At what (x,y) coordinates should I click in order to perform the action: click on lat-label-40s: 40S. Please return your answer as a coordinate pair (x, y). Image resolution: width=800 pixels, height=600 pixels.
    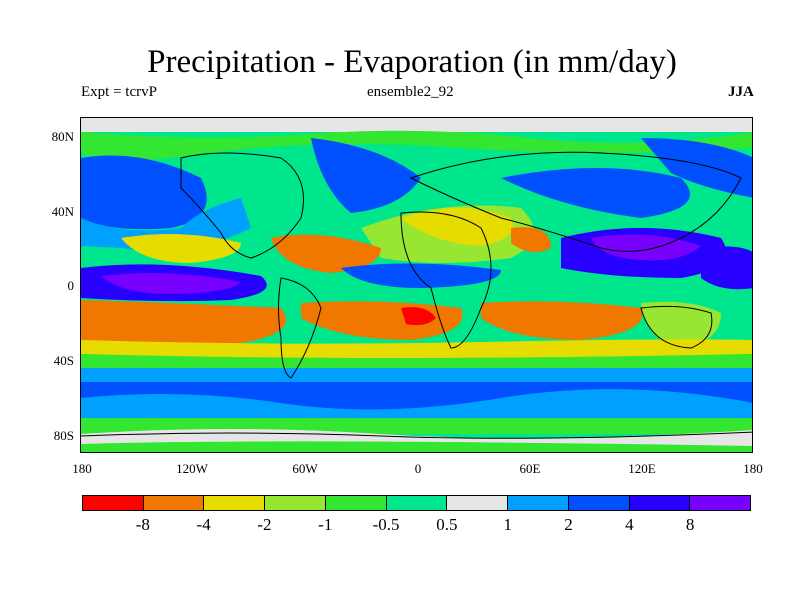
    Looking at the image, I should click on (63, 360).